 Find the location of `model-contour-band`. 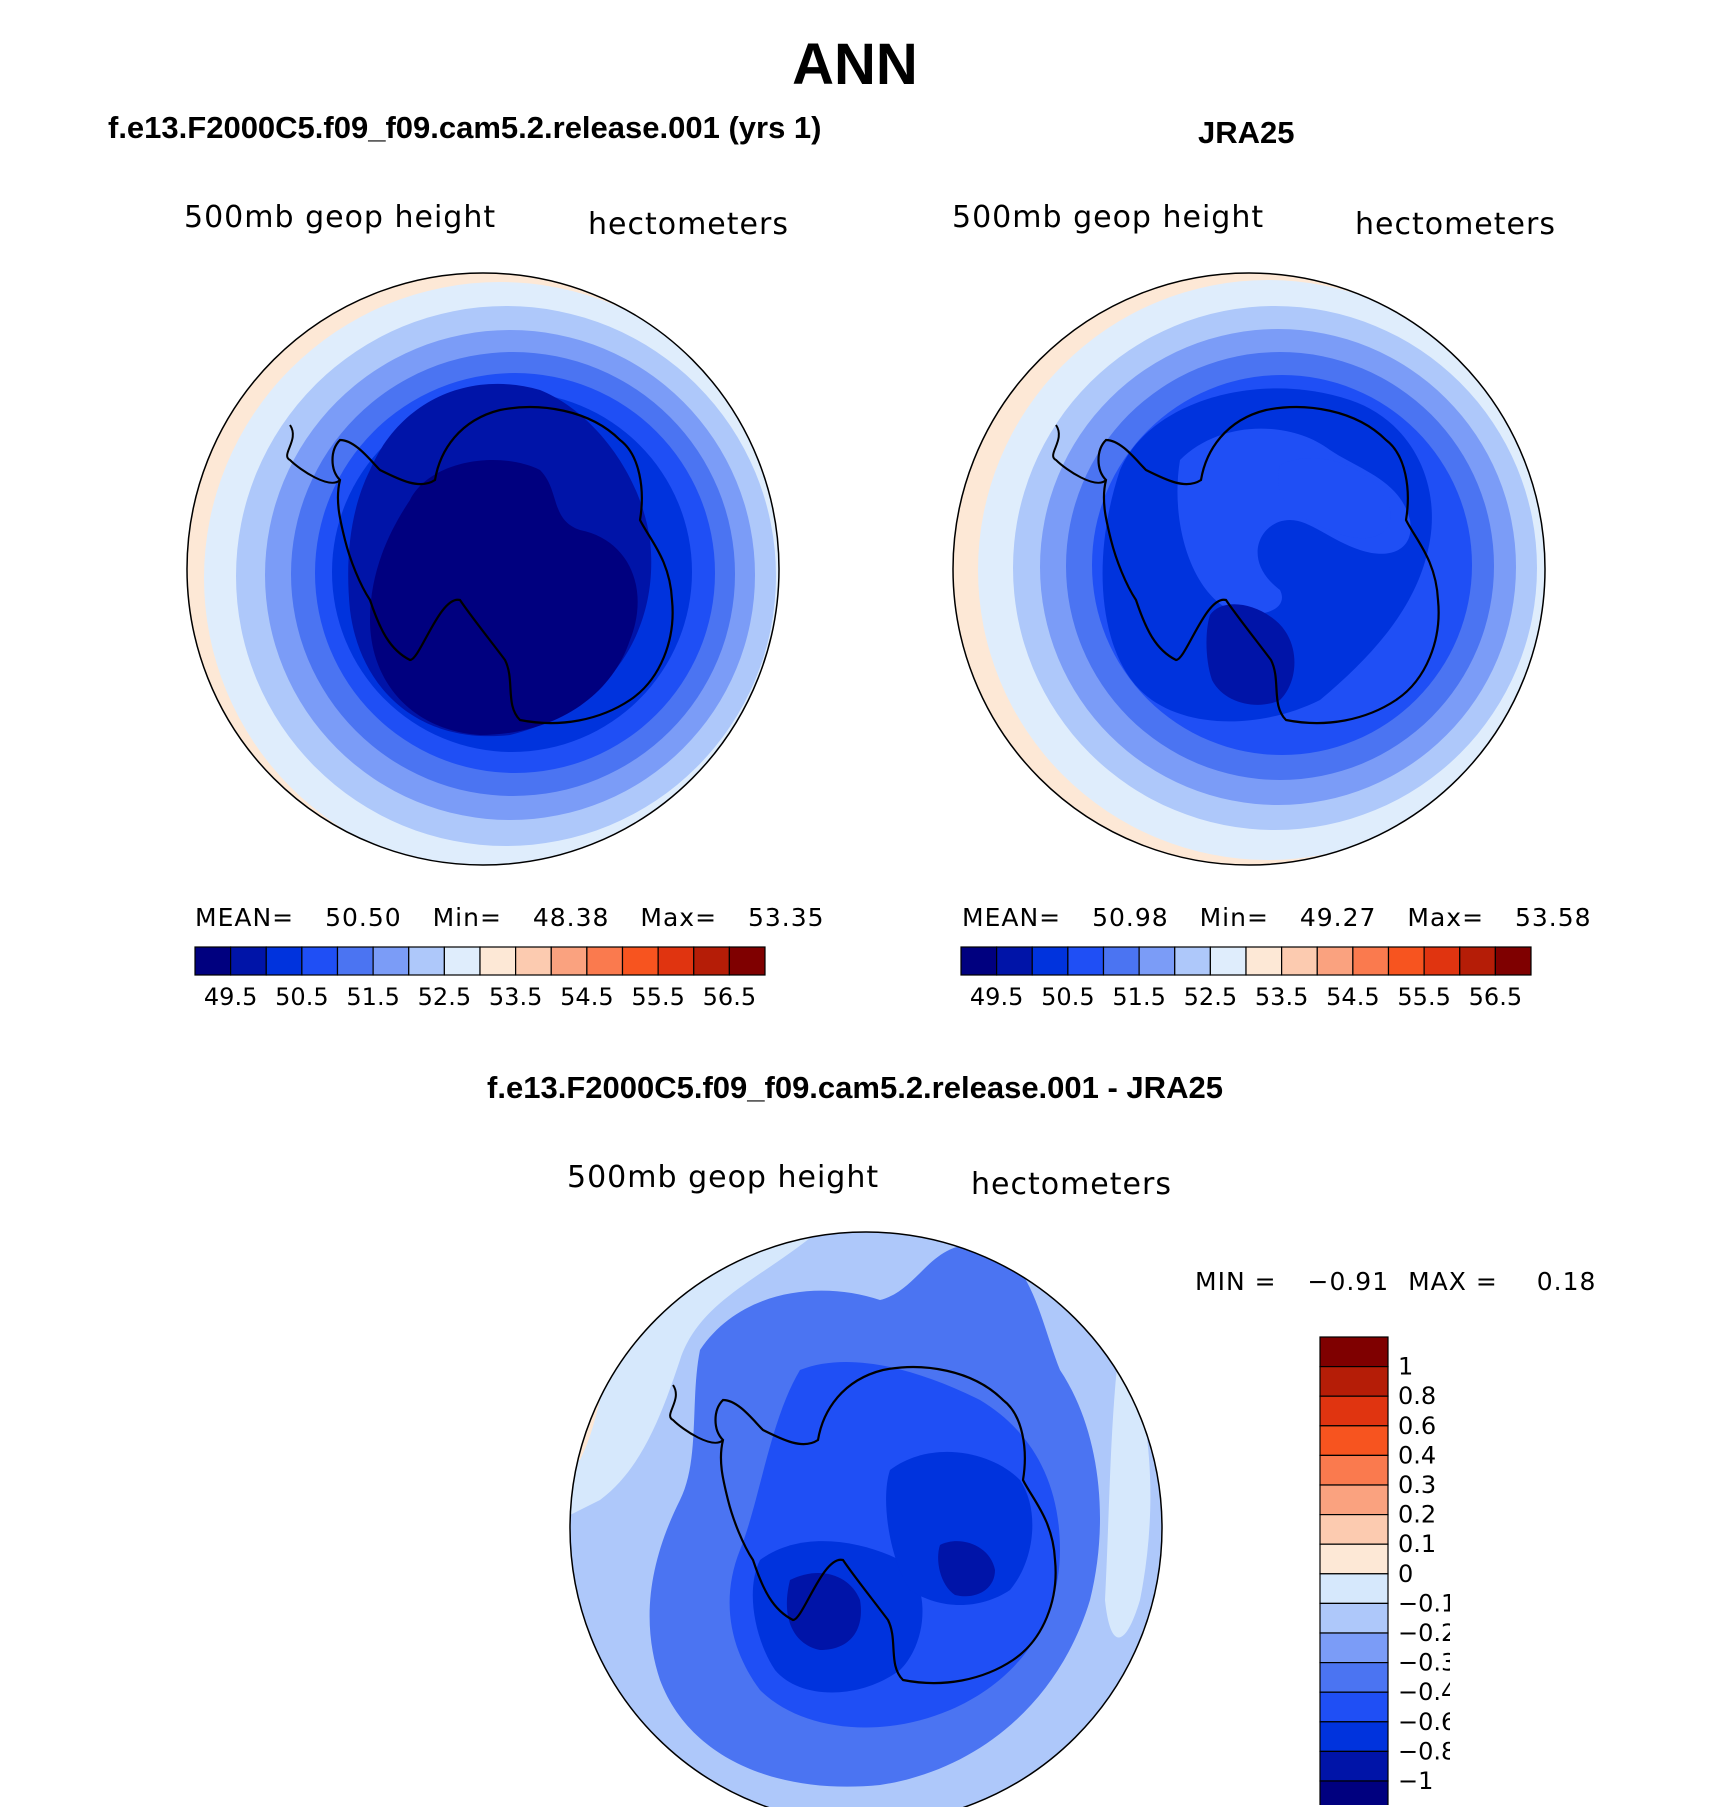

model-contour-band is located at coordinates (504, 597).